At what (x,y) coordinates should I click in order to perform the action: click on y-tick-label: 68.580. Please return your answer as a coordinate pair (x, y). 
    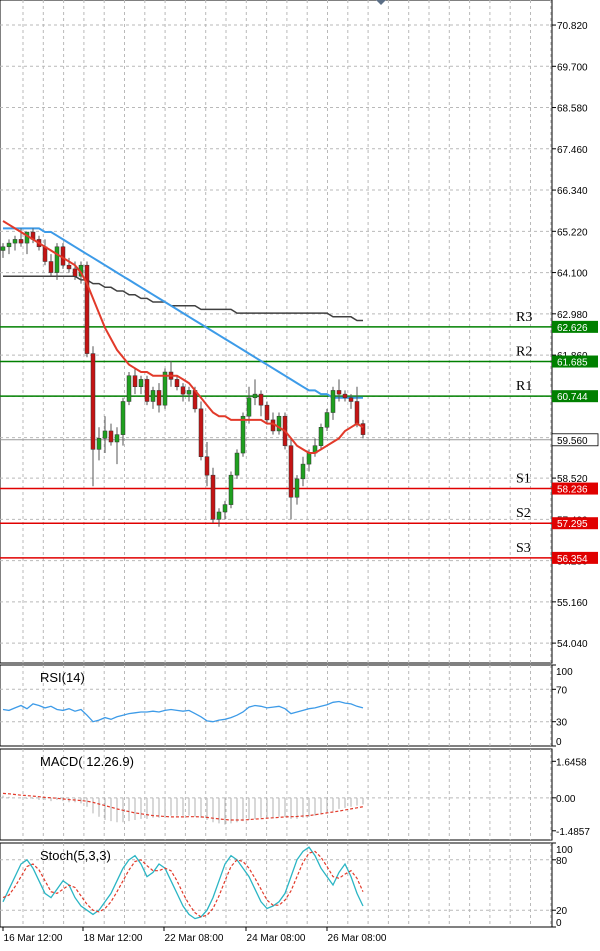
    Looking at the image, I should click on (572, 109).